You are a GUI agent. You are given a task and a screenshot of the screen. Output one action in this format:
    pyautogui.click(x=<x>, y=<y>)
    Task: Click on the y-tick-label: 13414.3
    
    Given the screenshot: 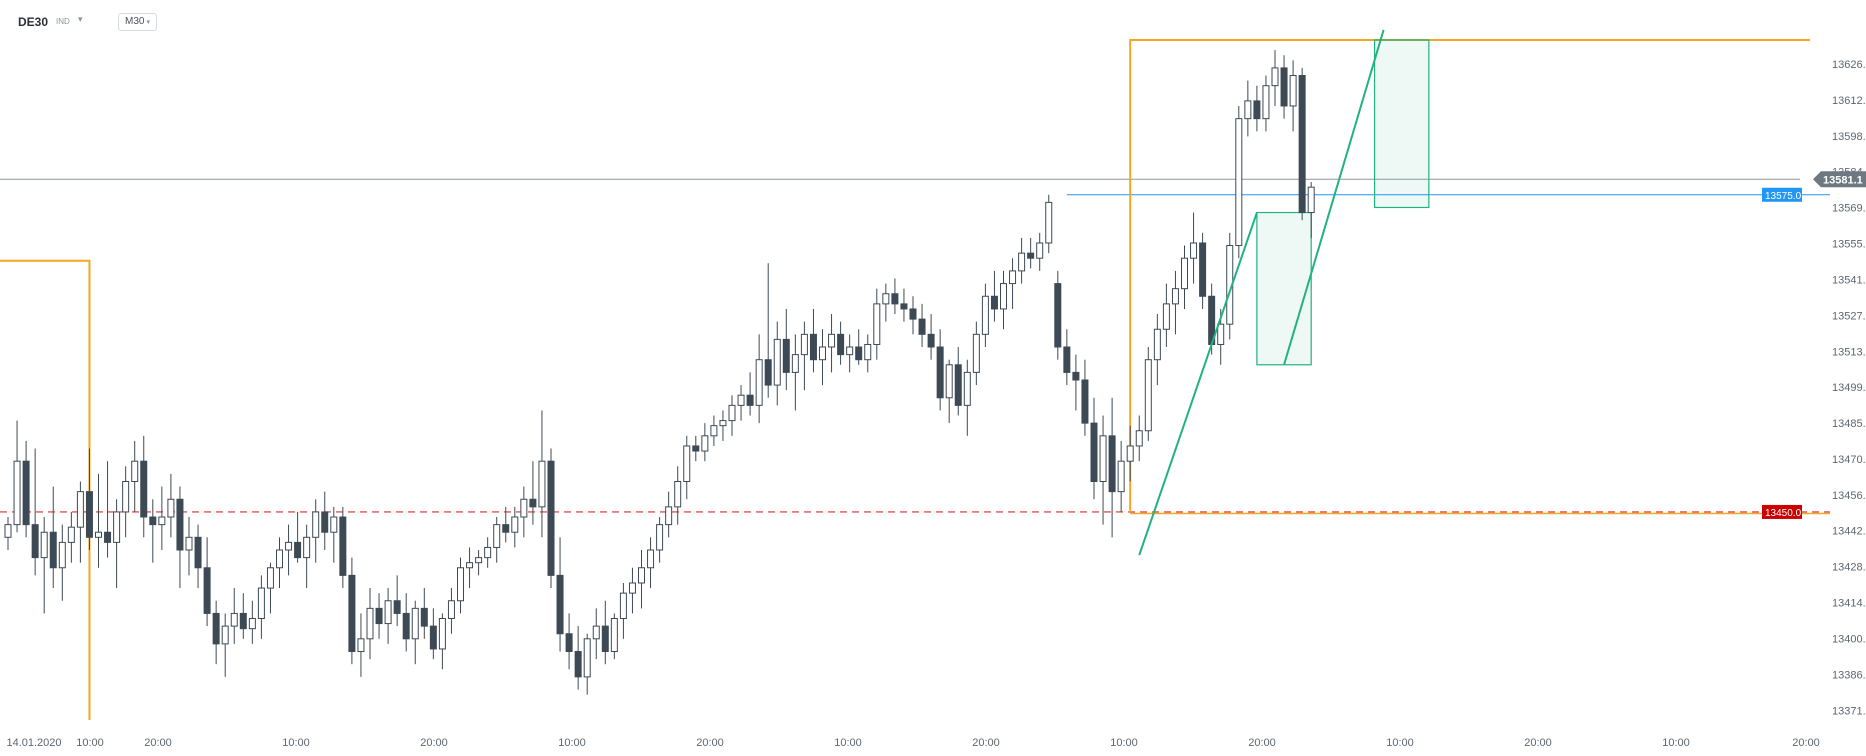 What is the action you would take?
    pyautogui.click(x=1849, y=604)
    